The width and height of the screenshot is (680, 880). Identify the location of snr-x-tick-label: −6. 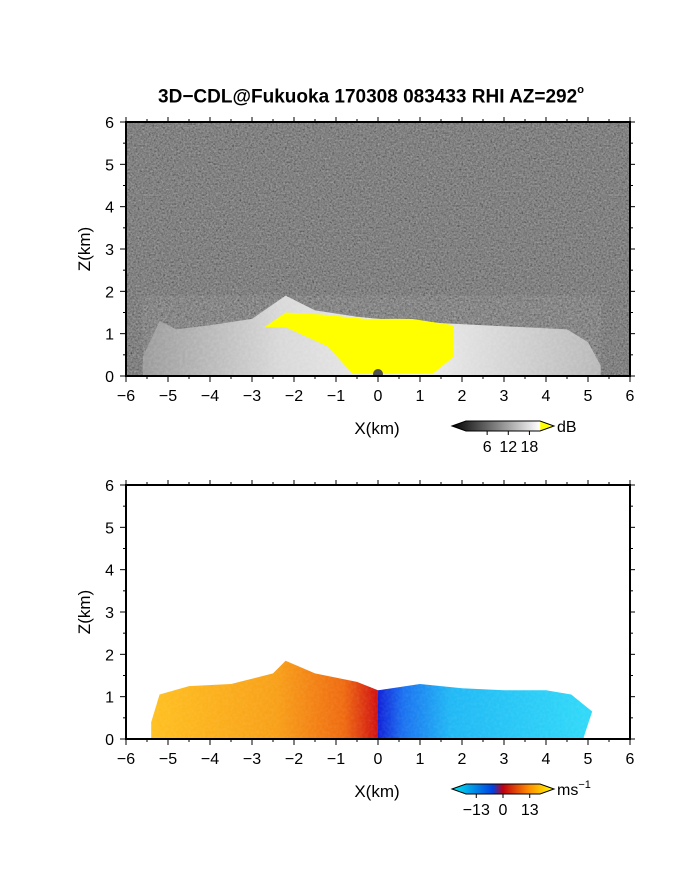
(126, 396).